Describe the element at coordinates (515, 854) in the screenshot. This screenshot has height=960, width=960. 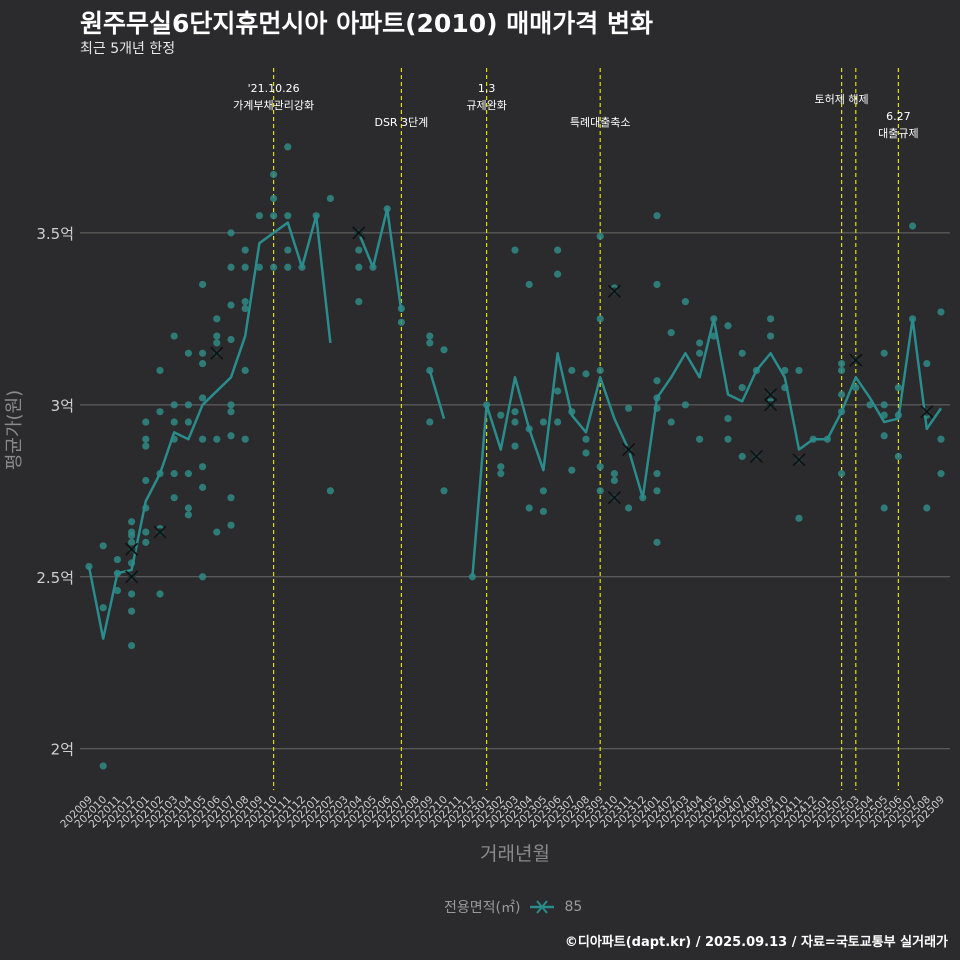
I see `x-axis-label: 거래년월` at that location.